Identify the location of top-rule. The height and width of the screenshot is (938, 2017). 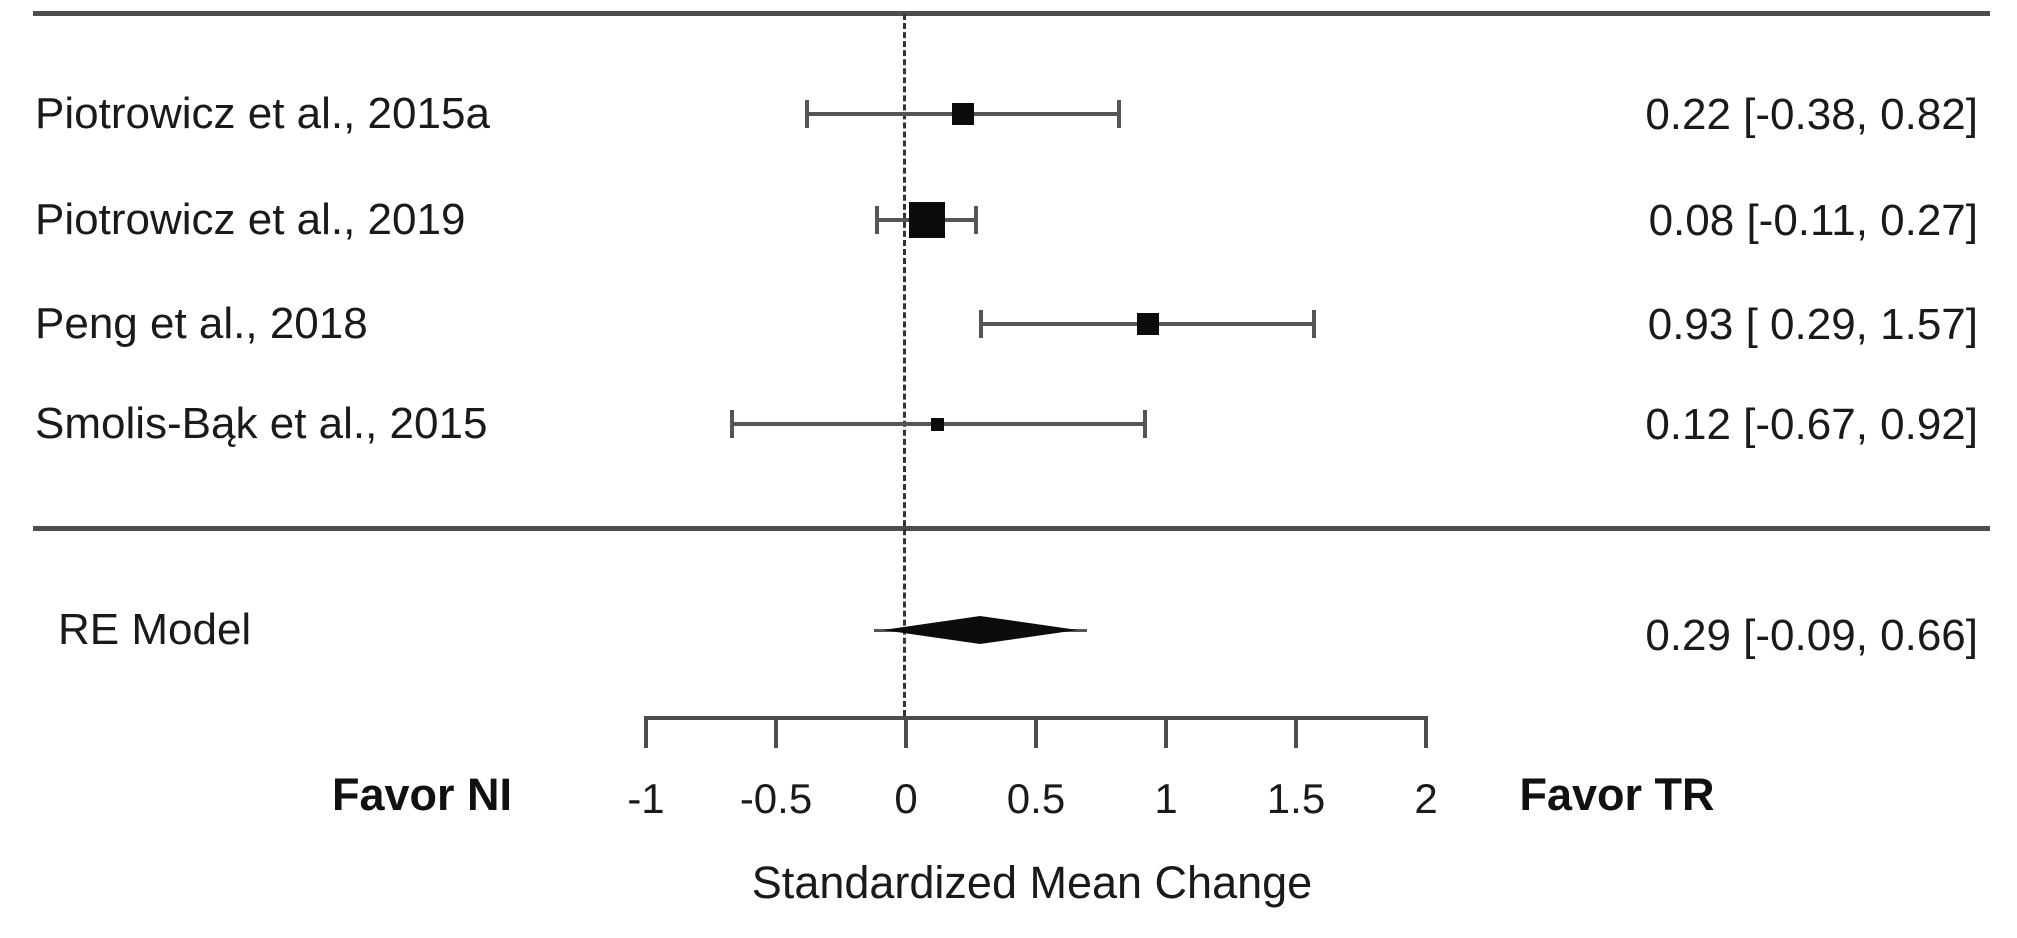
(1011, 13).